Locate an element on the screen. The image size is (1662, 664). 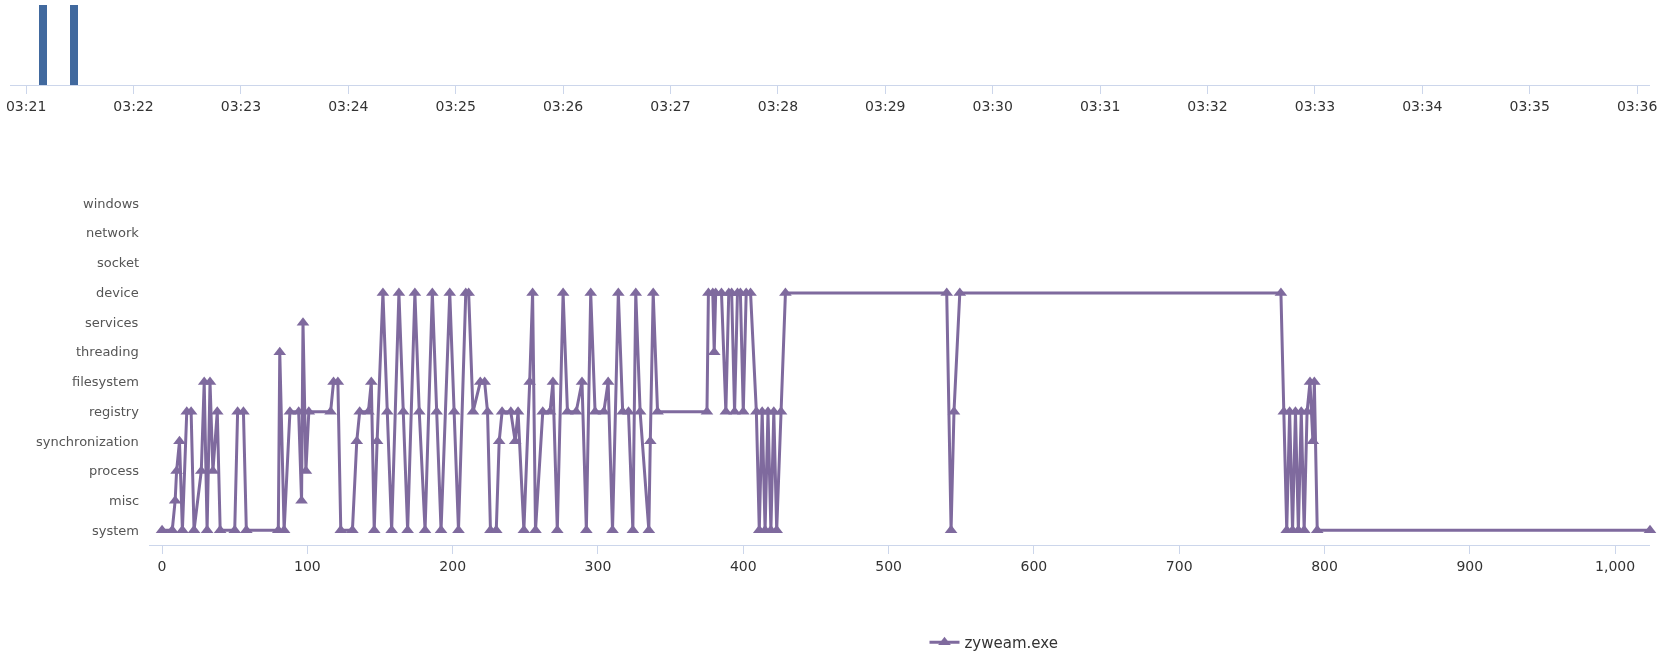
x-tick-label: 800 is located at coordinates (1324, 565).